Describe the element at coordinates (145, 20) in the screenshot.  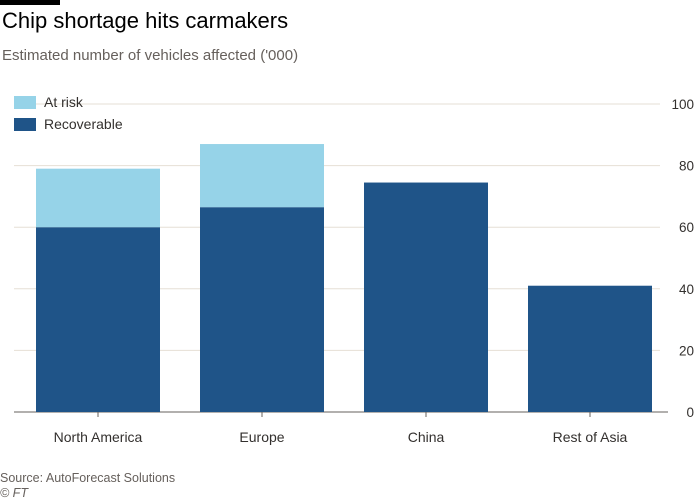
I see `chart-title: Chip shortage hits carmakers` at that location.